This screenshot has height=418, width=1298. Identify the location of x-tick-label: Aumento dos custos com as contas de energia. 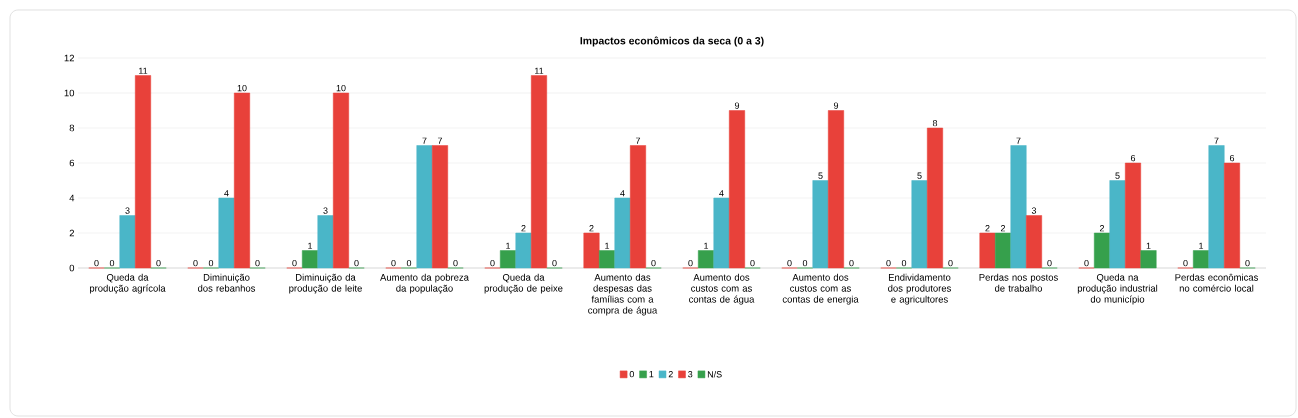
(820, 289).